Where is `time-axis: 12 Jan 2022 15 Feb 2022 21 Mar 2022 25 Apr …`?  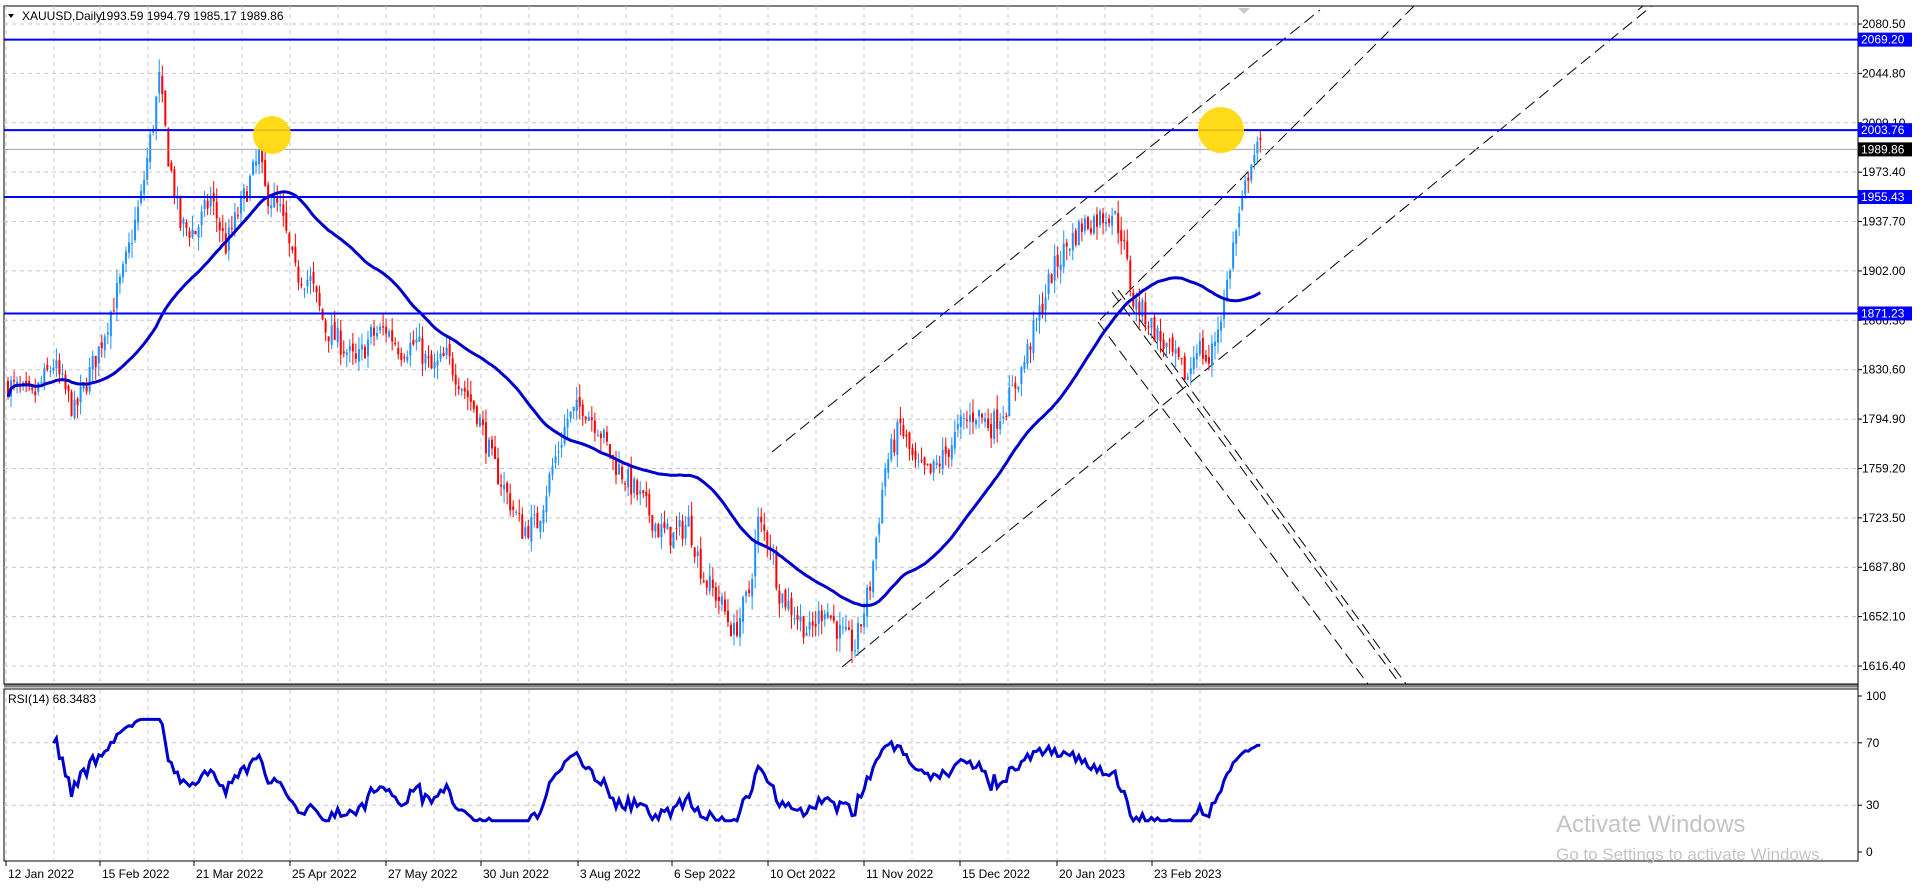 time-axis: 12 Jan 2022 15 Feb 2022 21 Mar 2022 25 Apr … is located at coordinates (613, 871).